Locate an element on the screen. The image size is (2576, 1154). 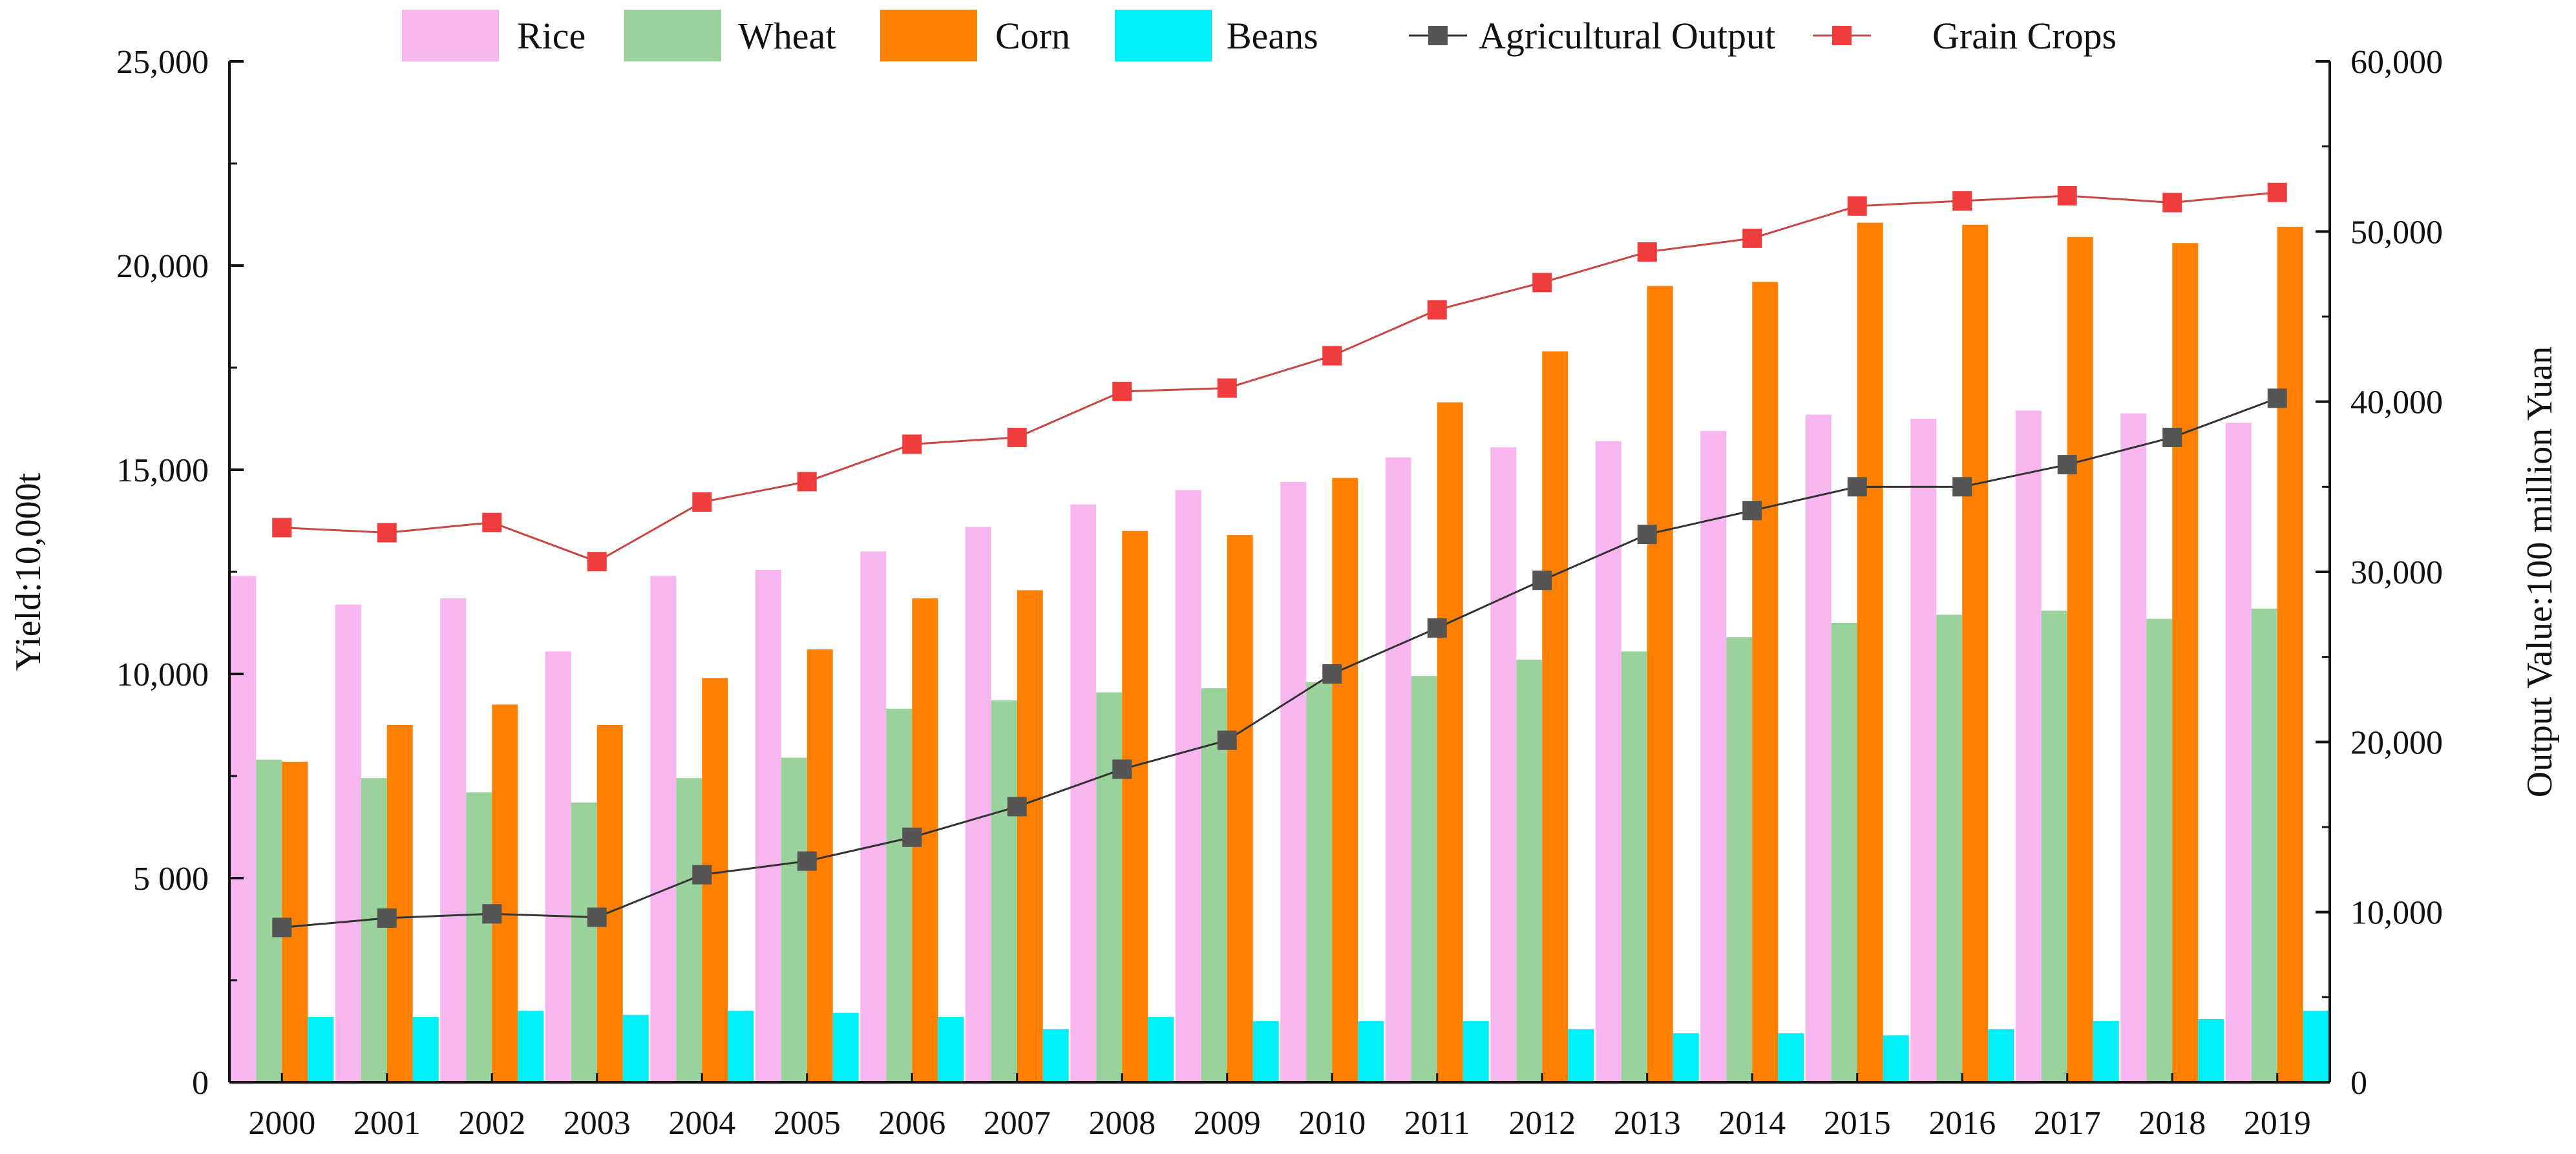
x-tick-label-2017: 2017 is located at coordinates (2067, 1123).